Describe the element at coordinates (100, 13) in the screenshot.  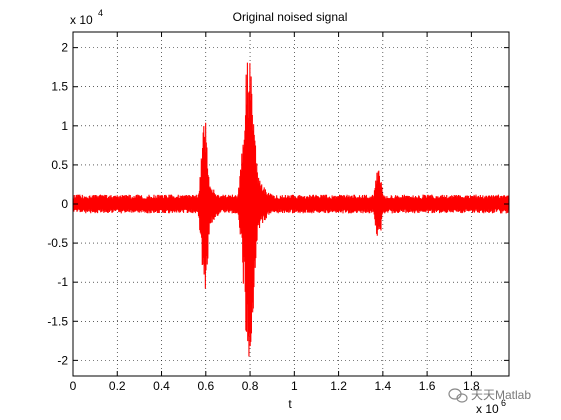
I see `y-multiplier-exponent: 4` at that location.